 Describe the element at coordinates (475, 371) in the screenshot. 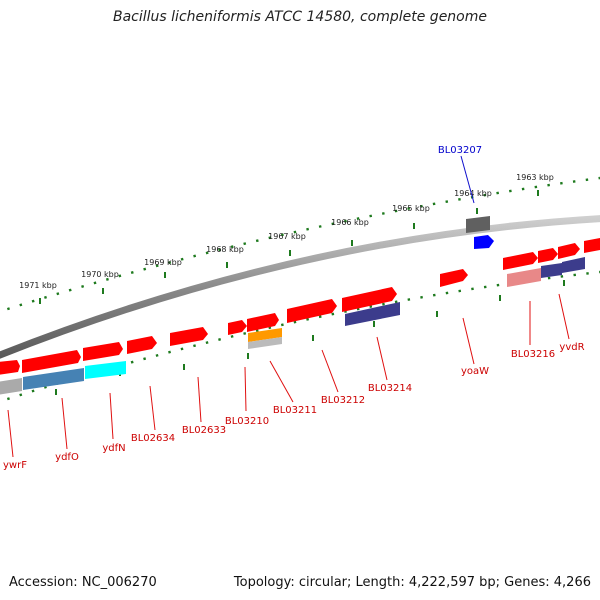

I see `gene-label: yoaW` at that location.